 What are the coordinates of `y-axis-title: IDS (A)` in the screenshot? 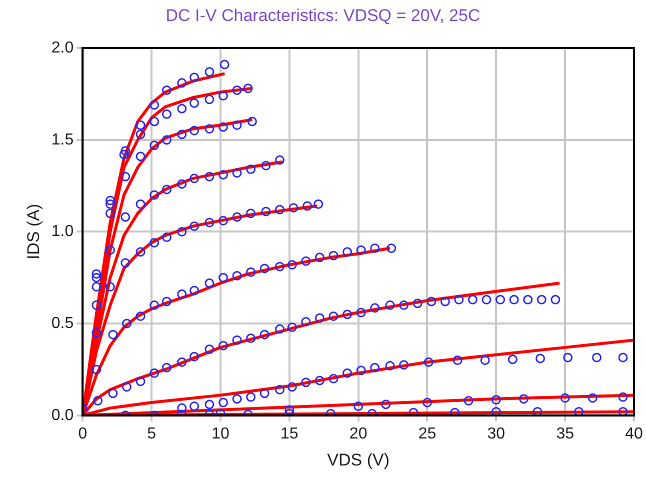 It's located at (33, 232).